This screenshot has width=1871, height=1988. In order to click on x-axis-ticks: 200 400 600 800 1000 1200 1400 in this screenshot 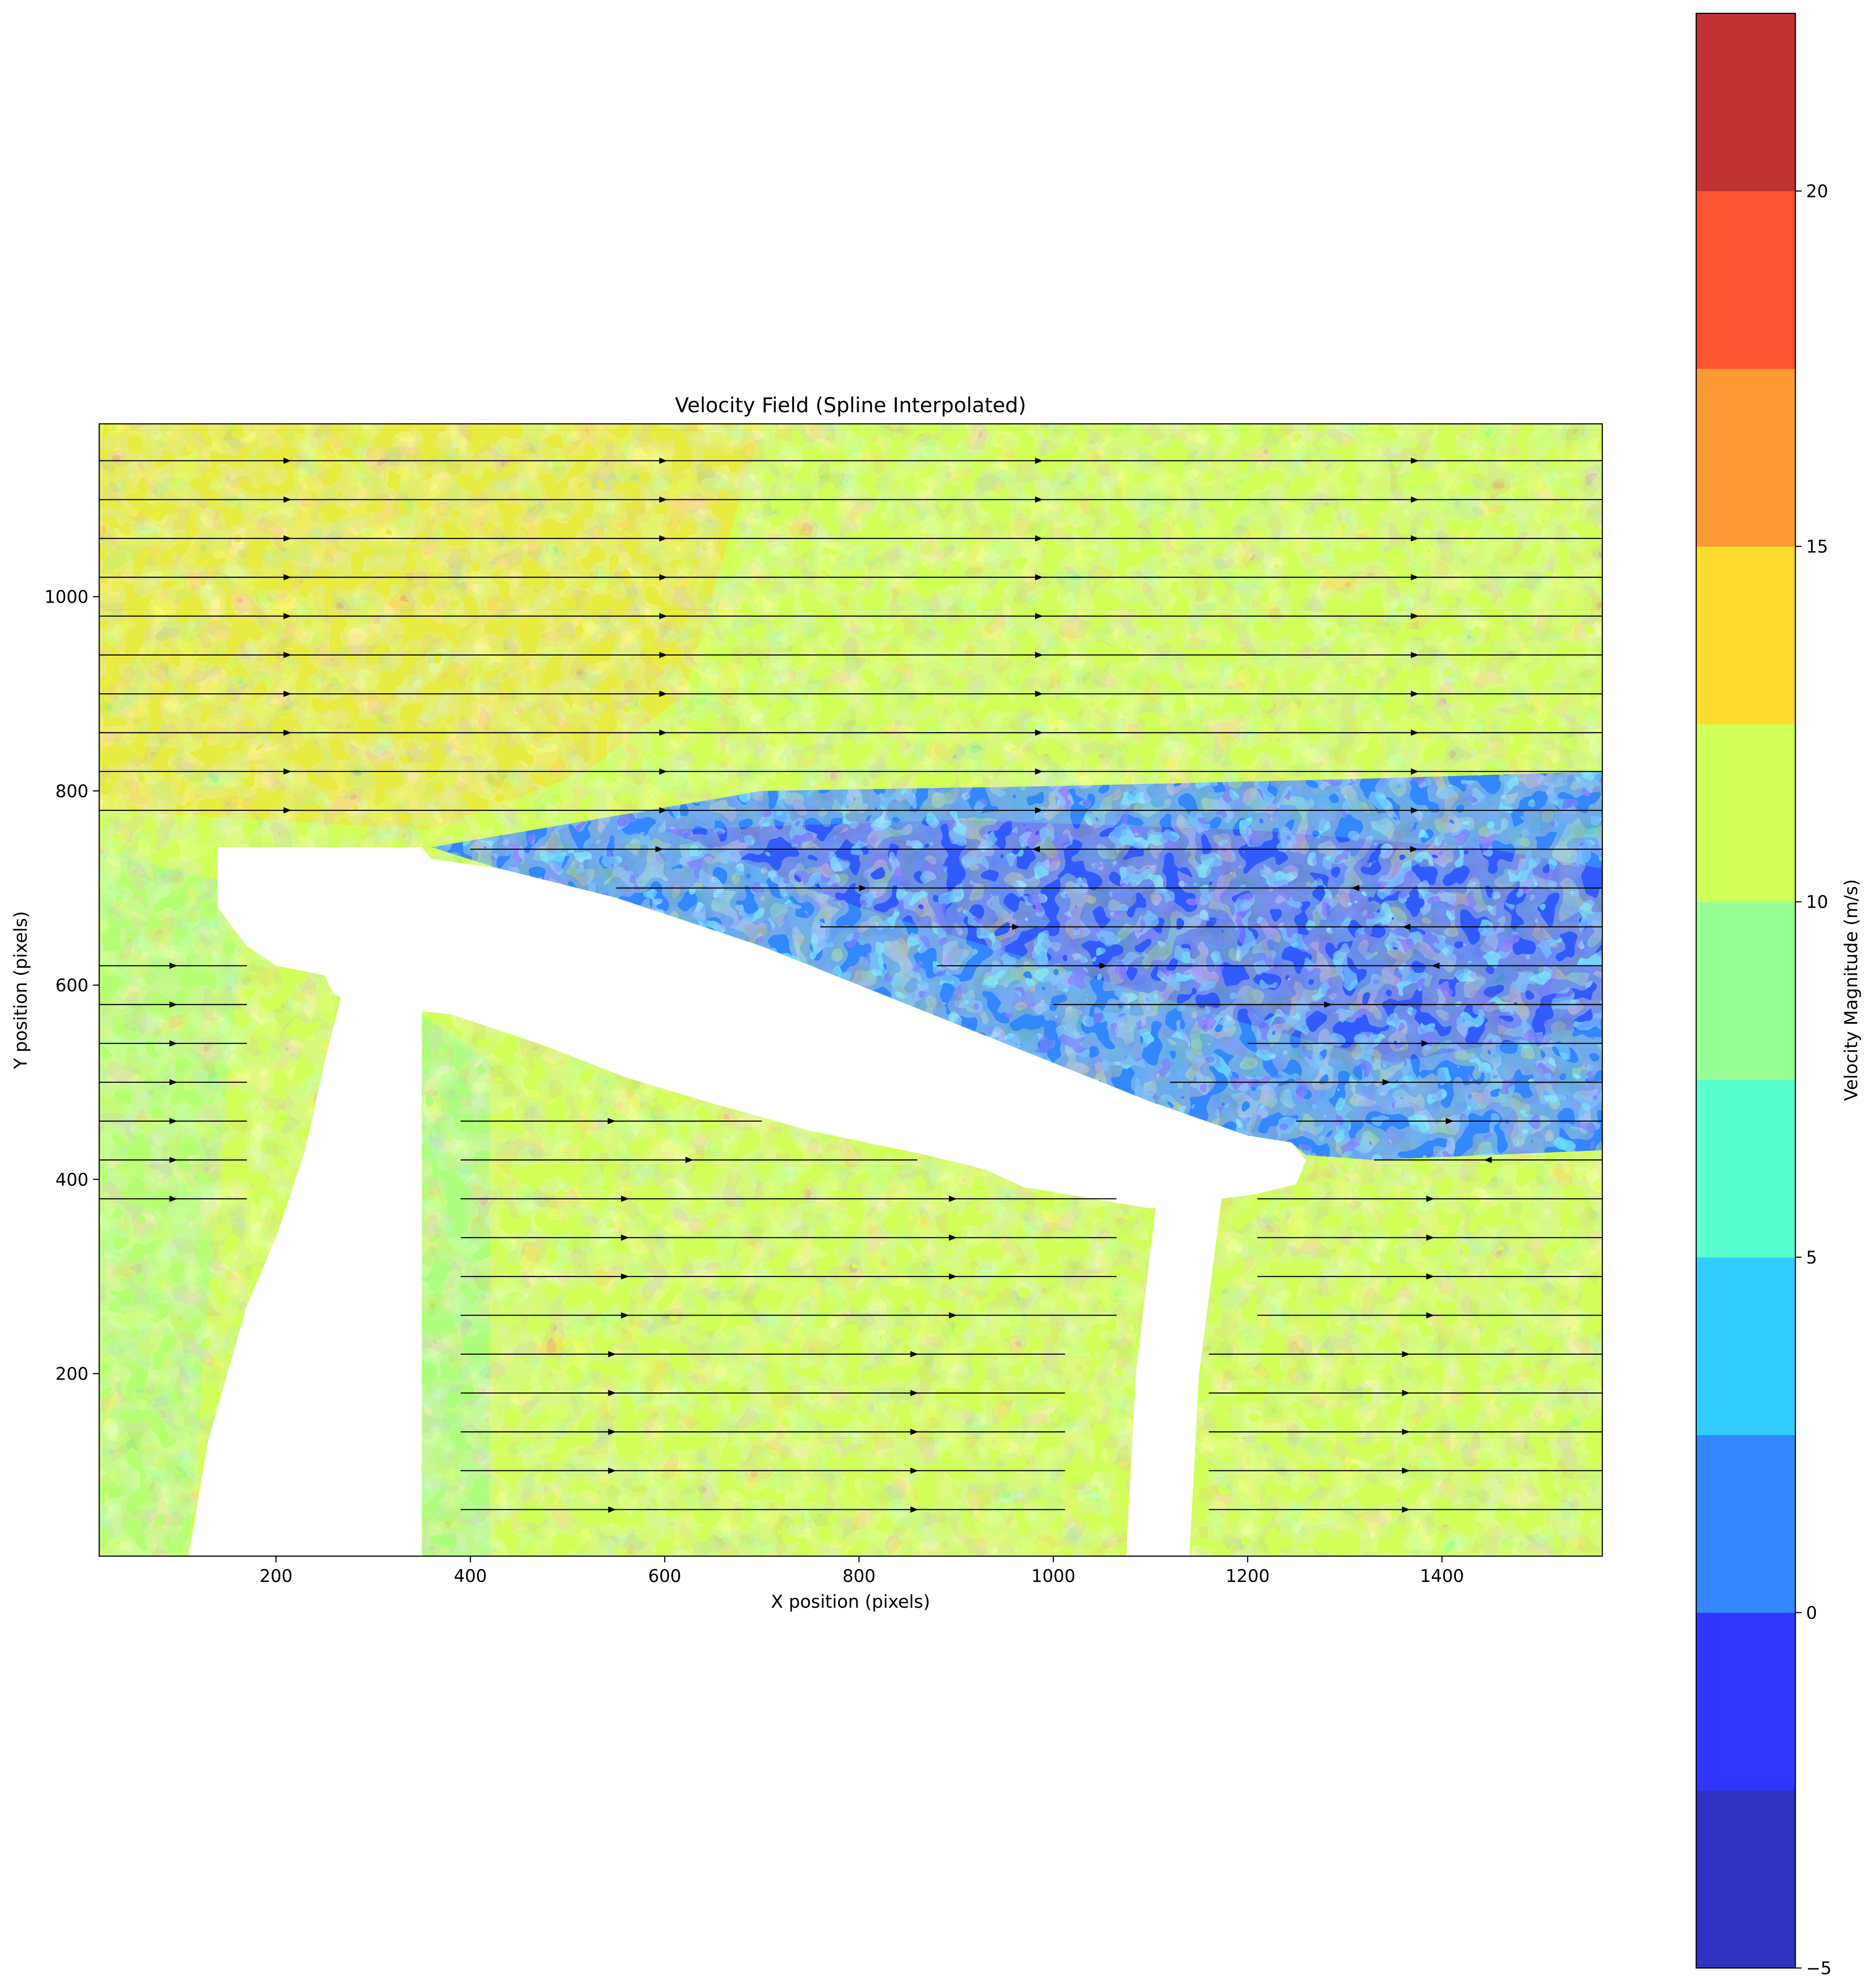, I will do `click(861, 1571)`.